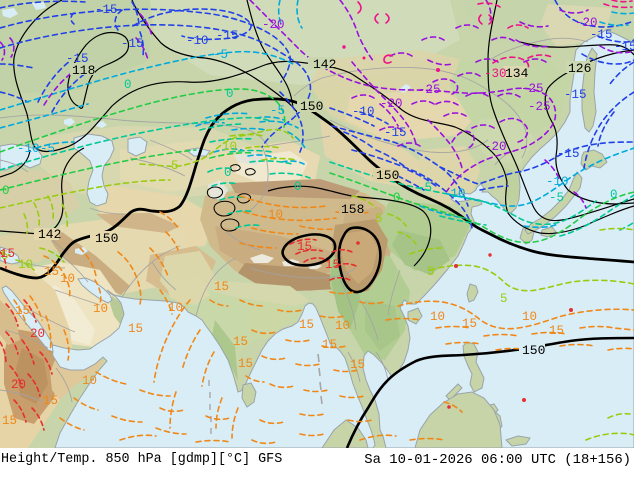  Describe the element at coordinates (83, 70) in the screenshot. I see `svg-text: 118` at that location.